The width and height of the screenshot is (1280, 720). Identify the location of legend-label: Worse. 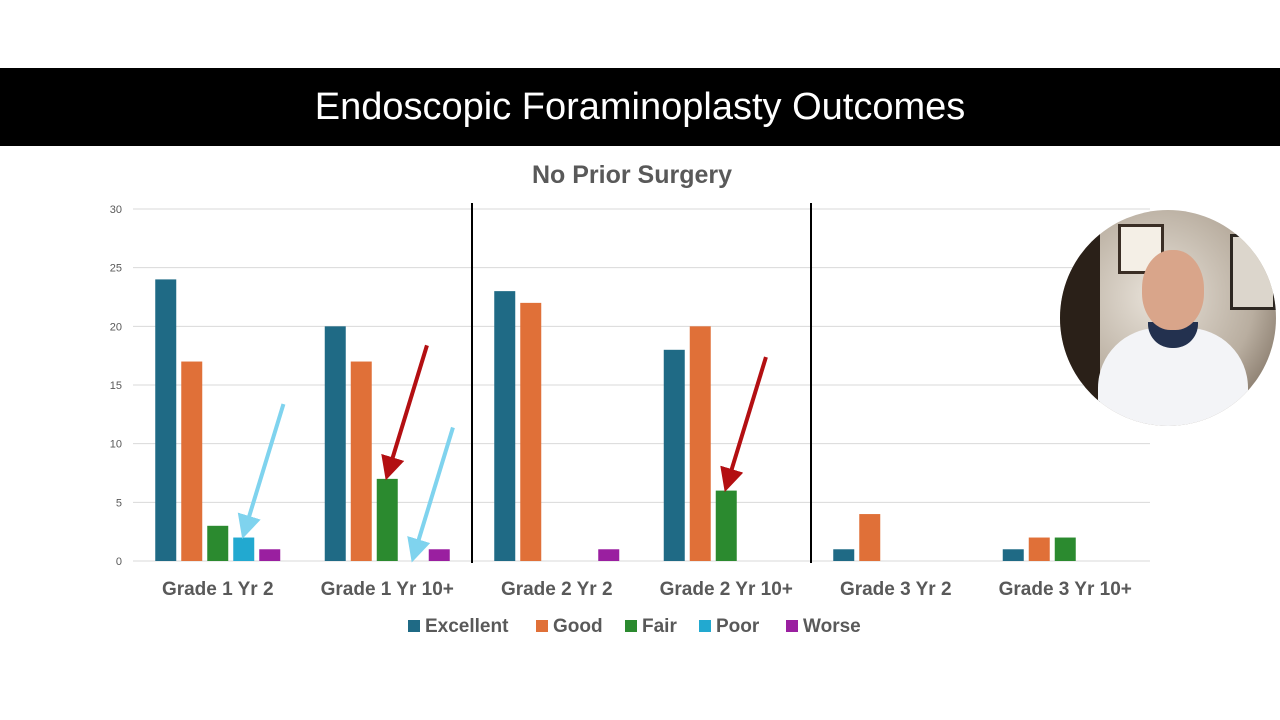
(832, 626).